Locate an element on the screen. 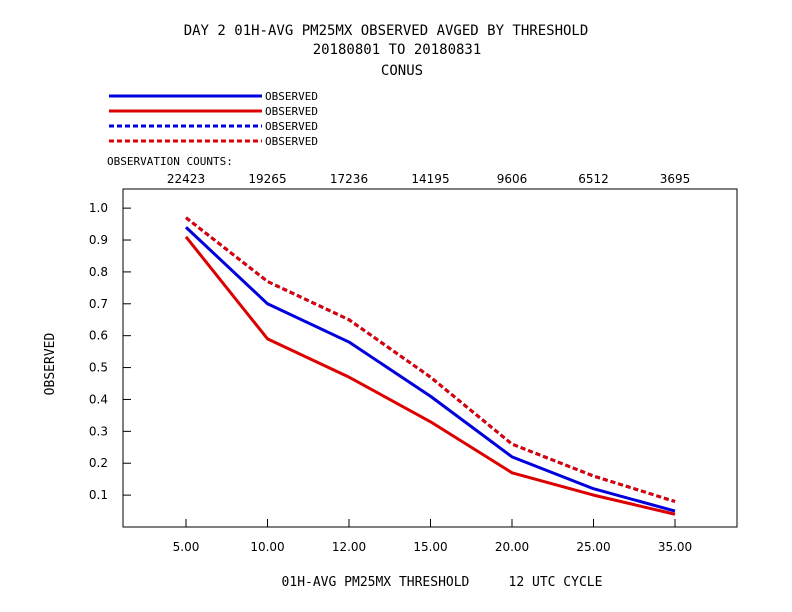  y-tick-label: 0.3 is located at coordinates (98, 431).